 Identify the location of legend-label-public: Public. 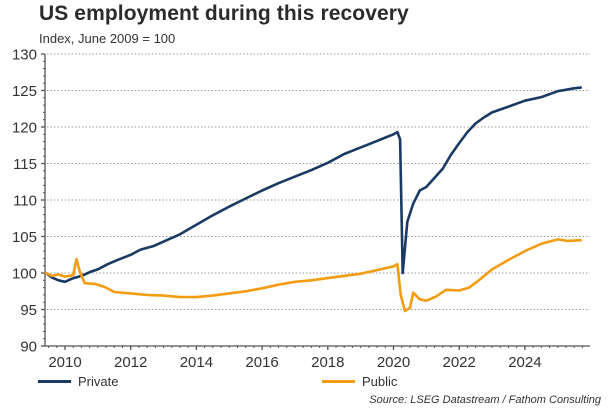
(380, 381).